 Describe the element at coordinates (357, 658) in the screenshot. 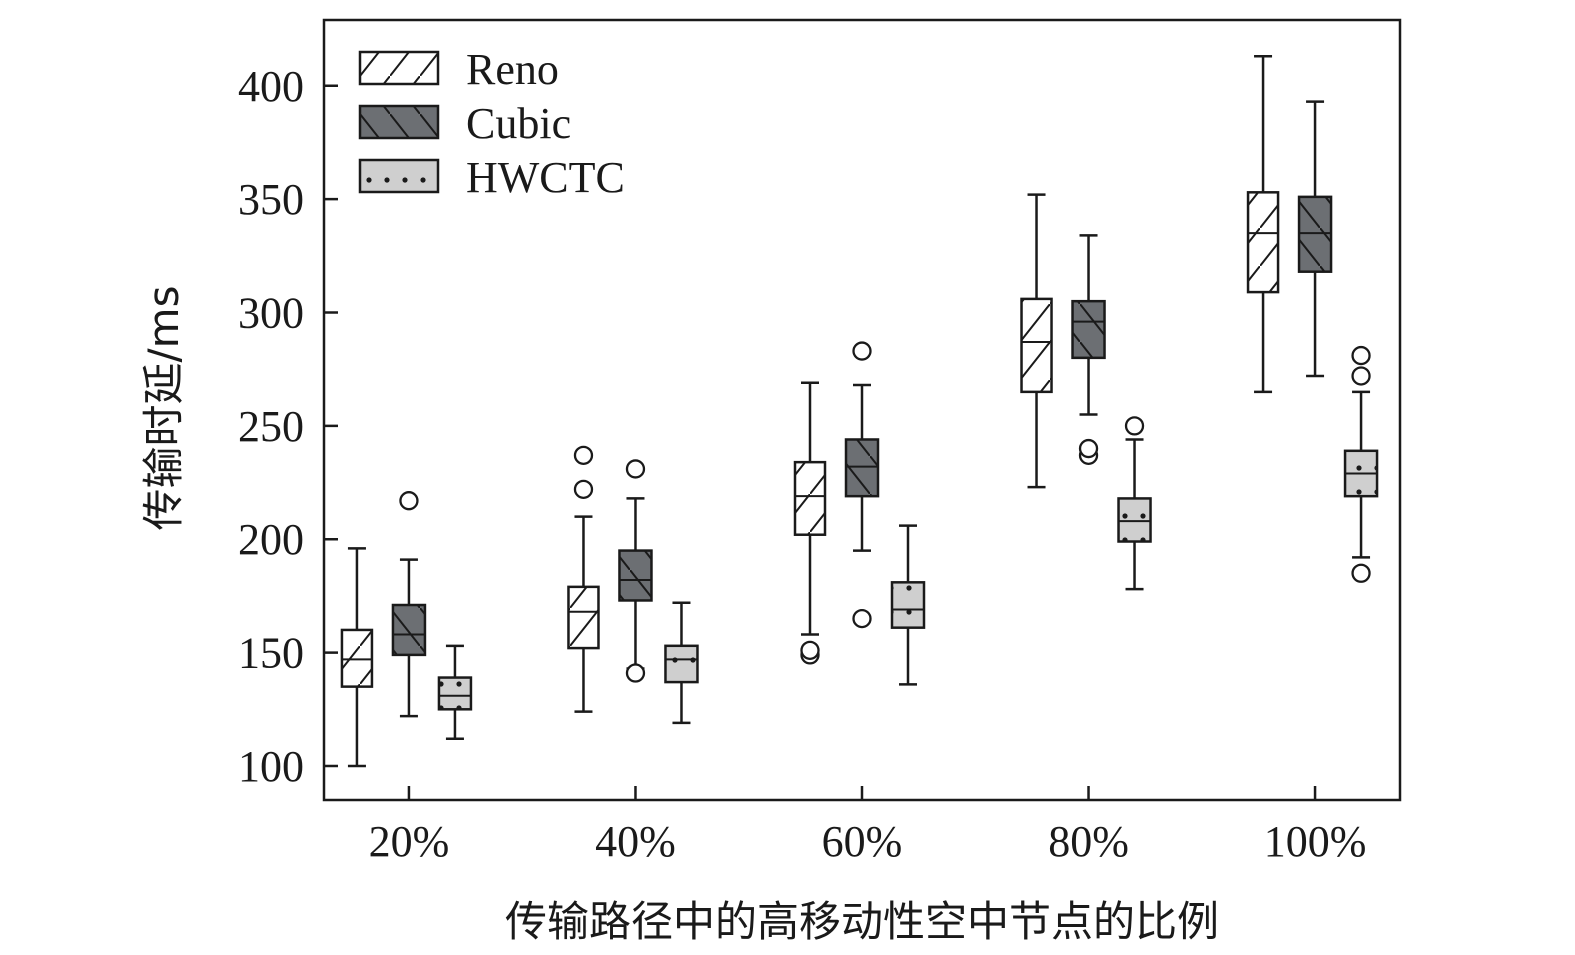

I see `box-reno-0-box` at that location.